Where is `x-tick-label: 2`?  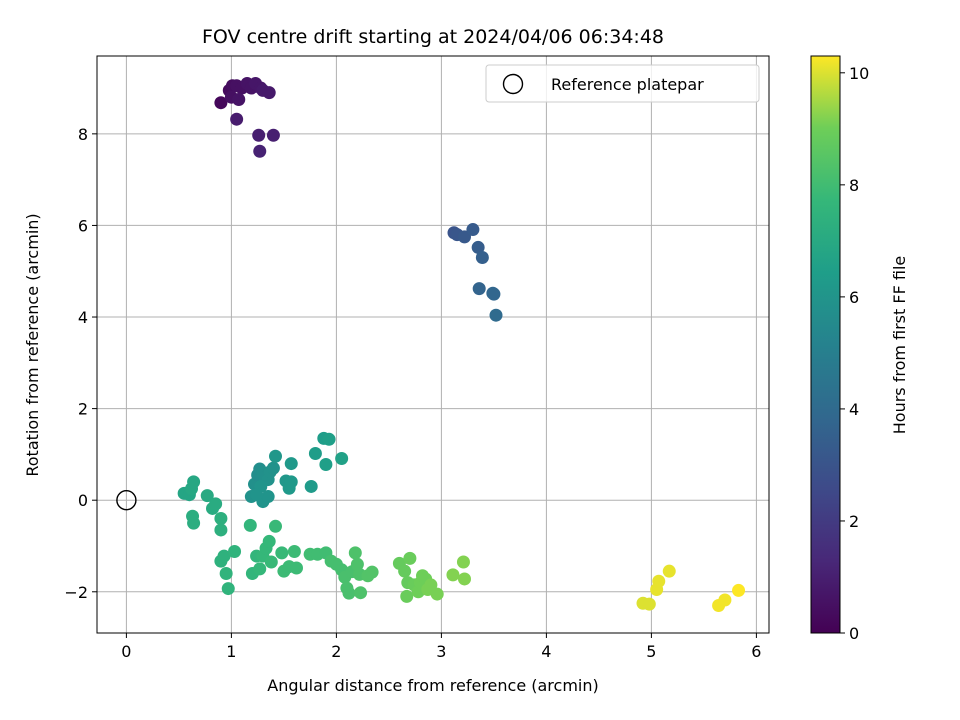
x-tick-label: 2 is located at coordinates (336, 651).